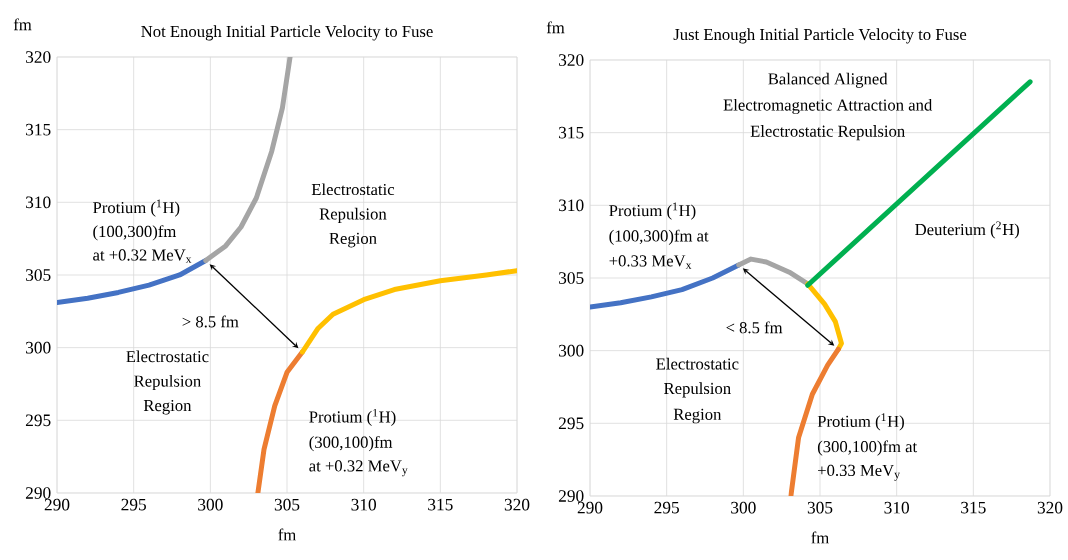 The width and height of the screenshot is (1068, 560). I want to click on annotation: Electromagnetic Attraction and, so click(828, 106).